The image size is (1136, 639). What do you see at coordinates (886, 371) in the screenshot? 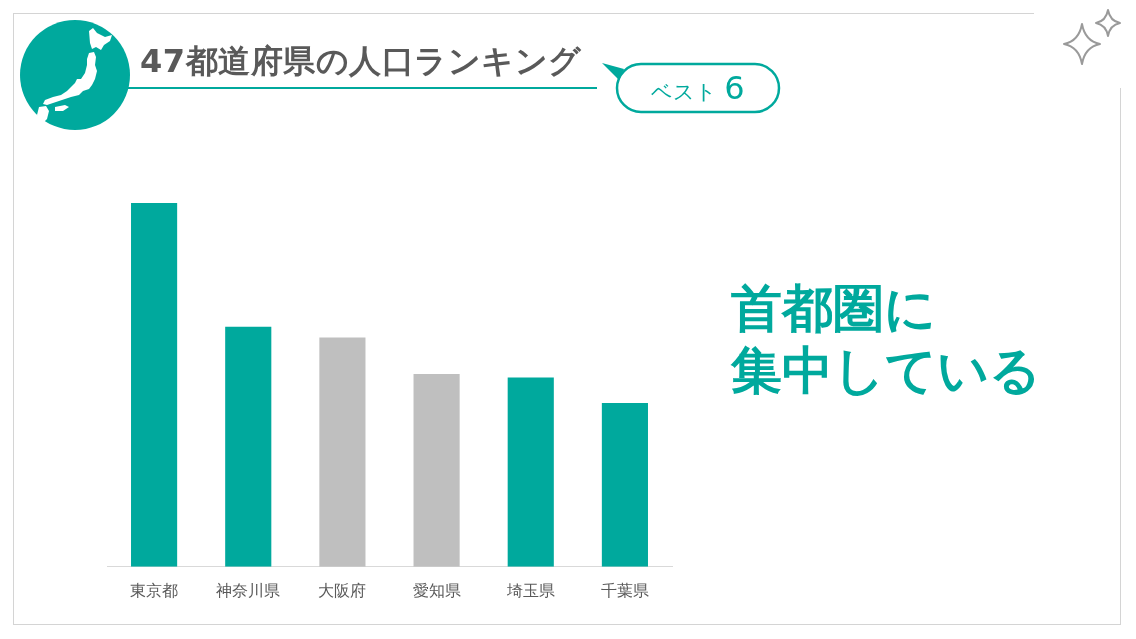
I see `text: 集中している` at bounding box center [886, 371].